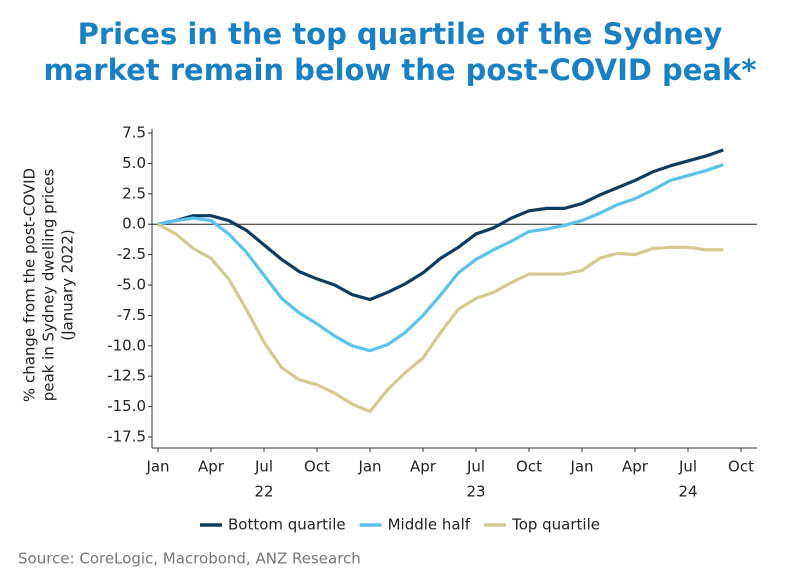 The width and height of the screenshot is (800, 580). I want to click on year-label: 22, so click(263, 492).